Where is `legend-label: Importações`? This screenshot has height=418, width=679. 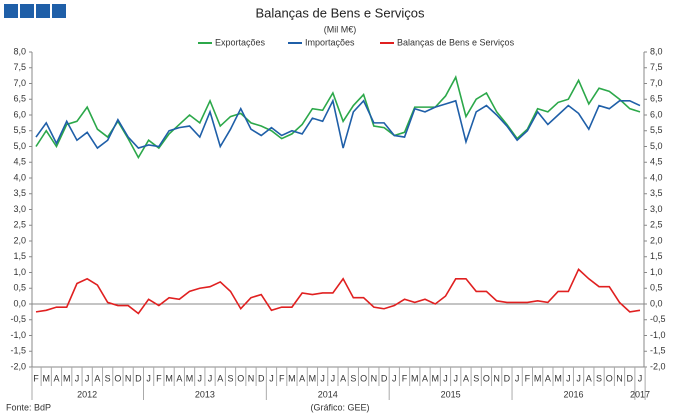 legend-label: Importações is located at coordinates (330, 42).